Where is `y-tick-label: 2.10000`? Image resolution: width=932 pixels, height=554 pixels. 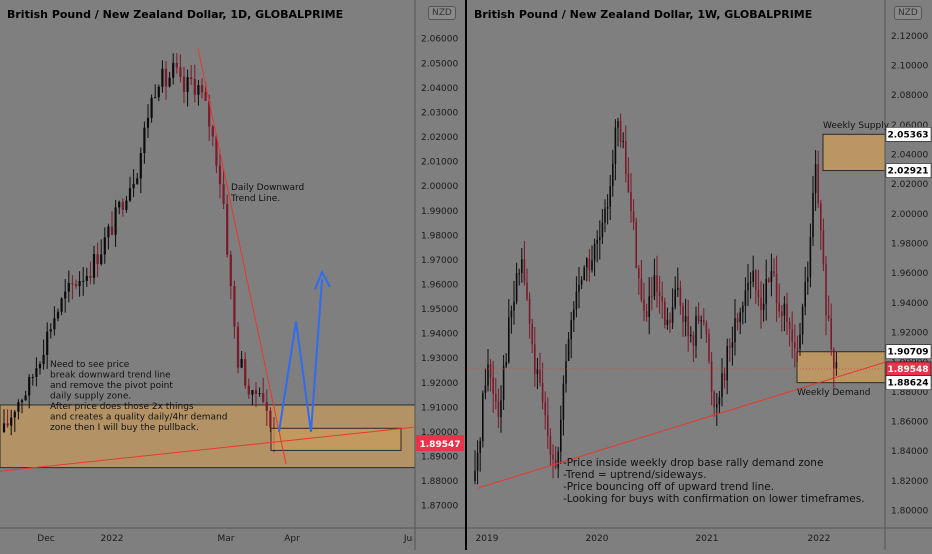
y-tick-label: 2.10000 is located at coordinates (909, 67).